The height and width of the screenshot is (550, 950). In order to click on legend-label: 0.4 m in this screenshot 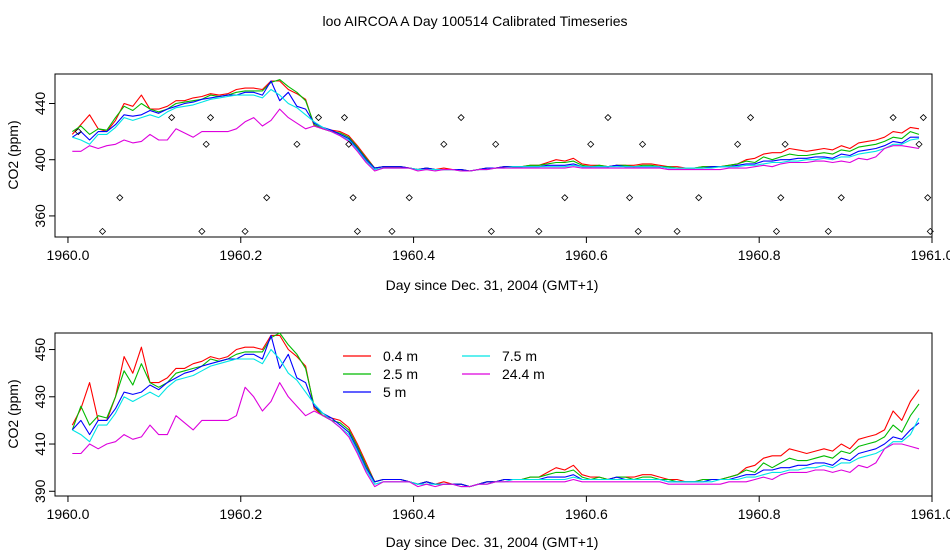, I will do `click(400, 356)`.